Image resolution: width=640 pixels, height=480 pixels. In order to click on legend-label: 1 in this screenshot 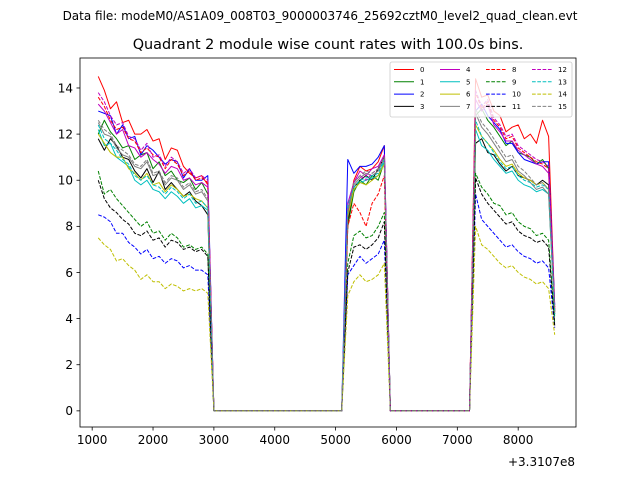, I will do `click(422, 82)`.